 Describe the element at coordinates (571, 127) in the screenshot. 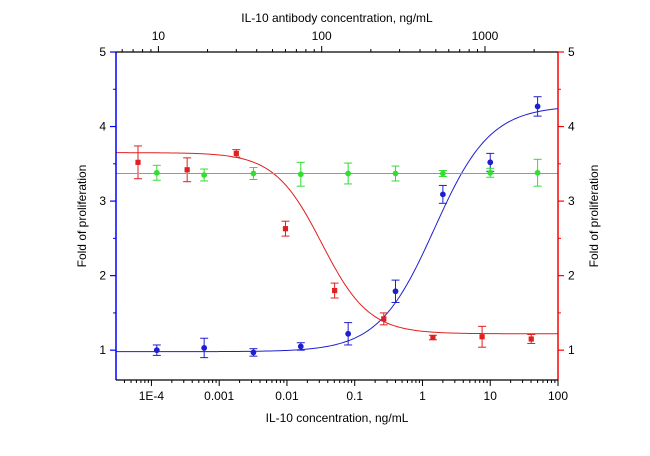

I see `y2-tick-label: 4` at that location.